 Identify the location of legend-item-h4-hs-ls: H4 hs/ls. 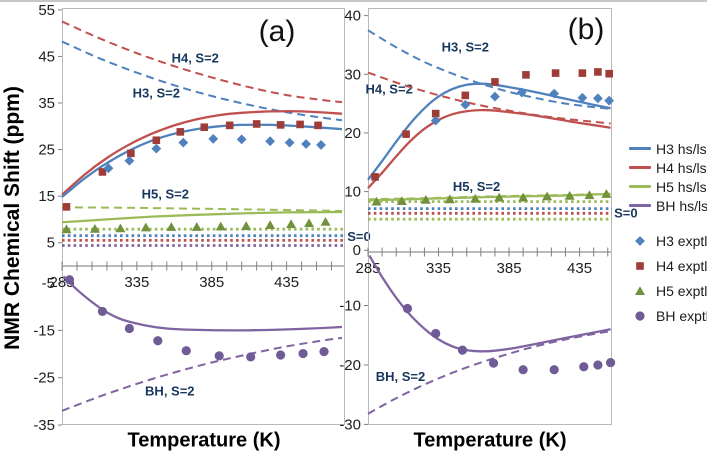
(667, 167).